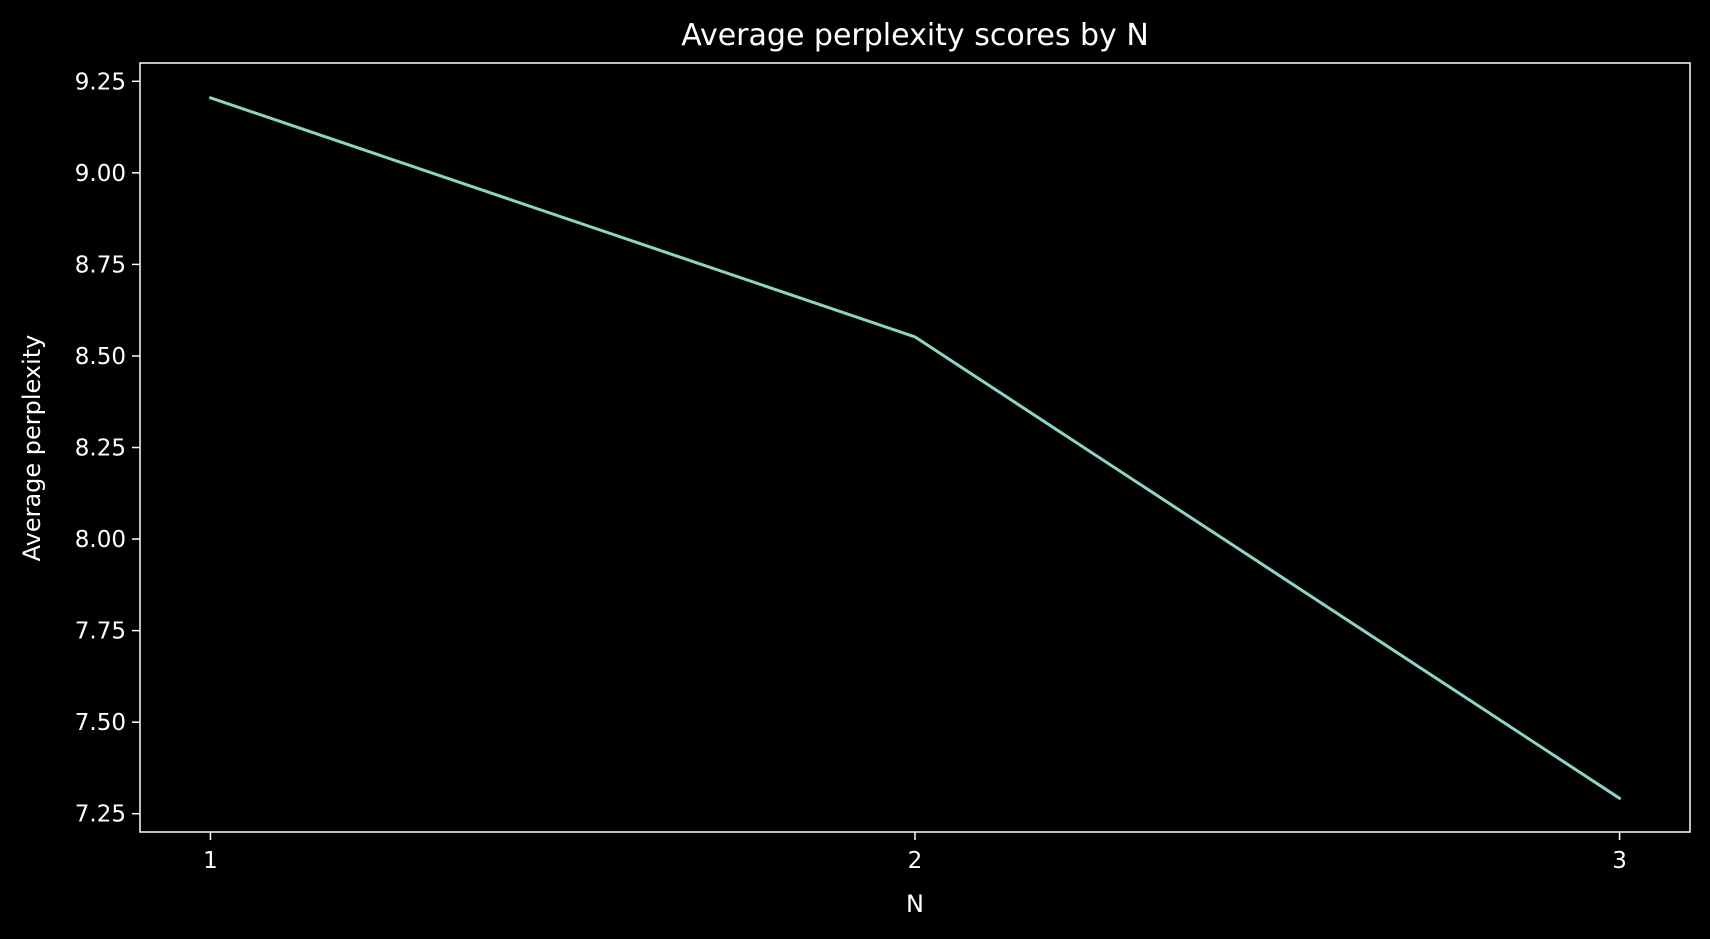 The width and height of the screenshot is (1710, 939). What do you see at coordinates (915, 904) in the screenshot?
I see `x-axis-label: N` at bounding box center [915, 904].